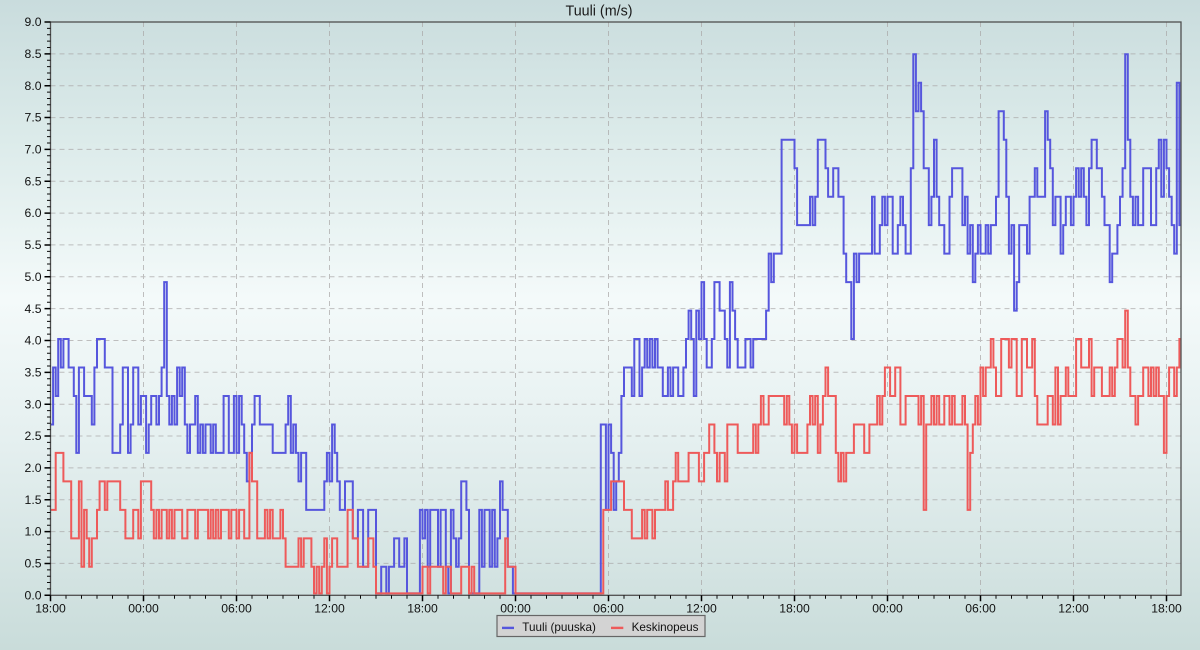 The height and width of the screenshot is (650, 1200). What do you see at coordinates (33, 213) in the screenshot?
I see `svg-text: 6.0` at bounding box center [33, 213].